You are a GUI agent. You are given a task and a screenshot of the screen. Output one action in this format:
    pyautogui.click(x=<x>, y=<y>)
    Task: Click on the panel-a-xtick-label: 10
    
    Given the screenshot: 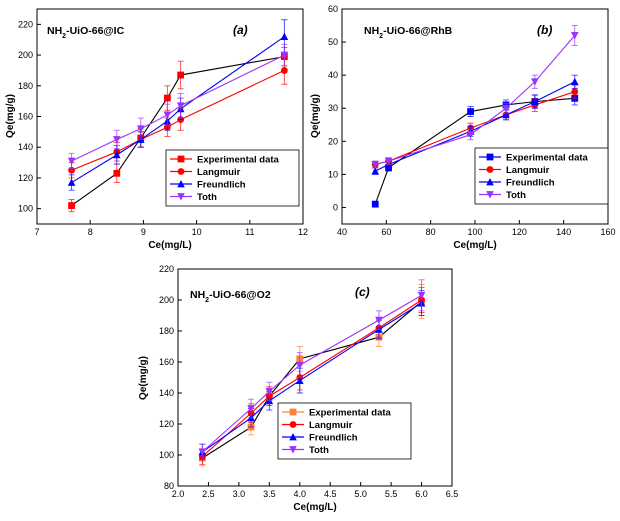 What is the action you would take?
    pyautogui.click(x=197, y=232)
    